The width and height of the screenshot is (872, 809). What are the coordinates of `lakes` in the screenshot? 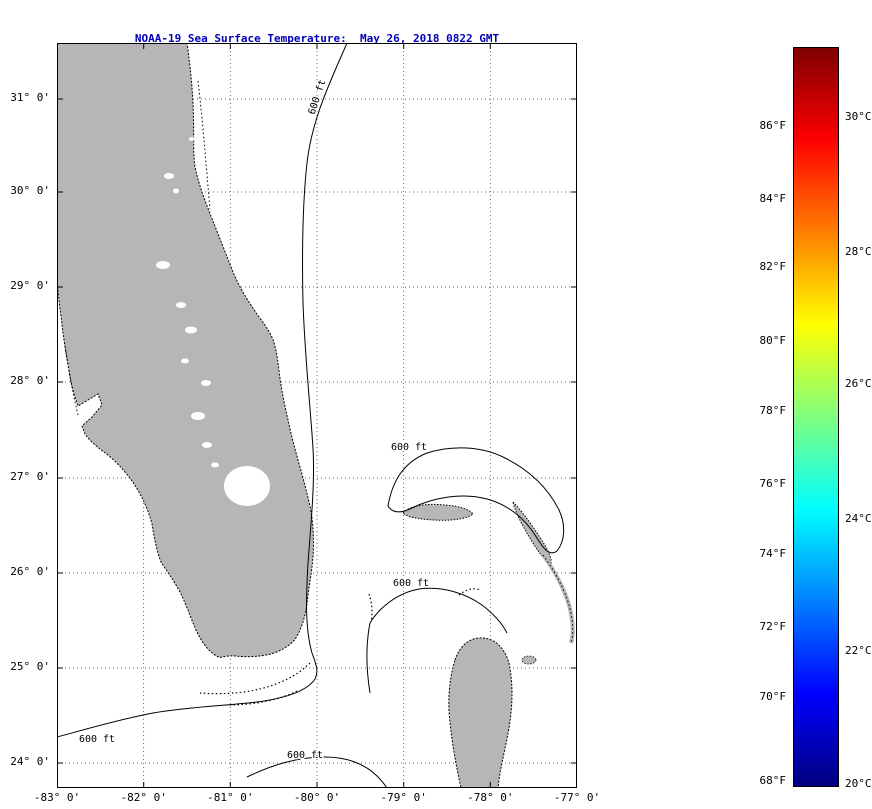 It's located at (213, 321).